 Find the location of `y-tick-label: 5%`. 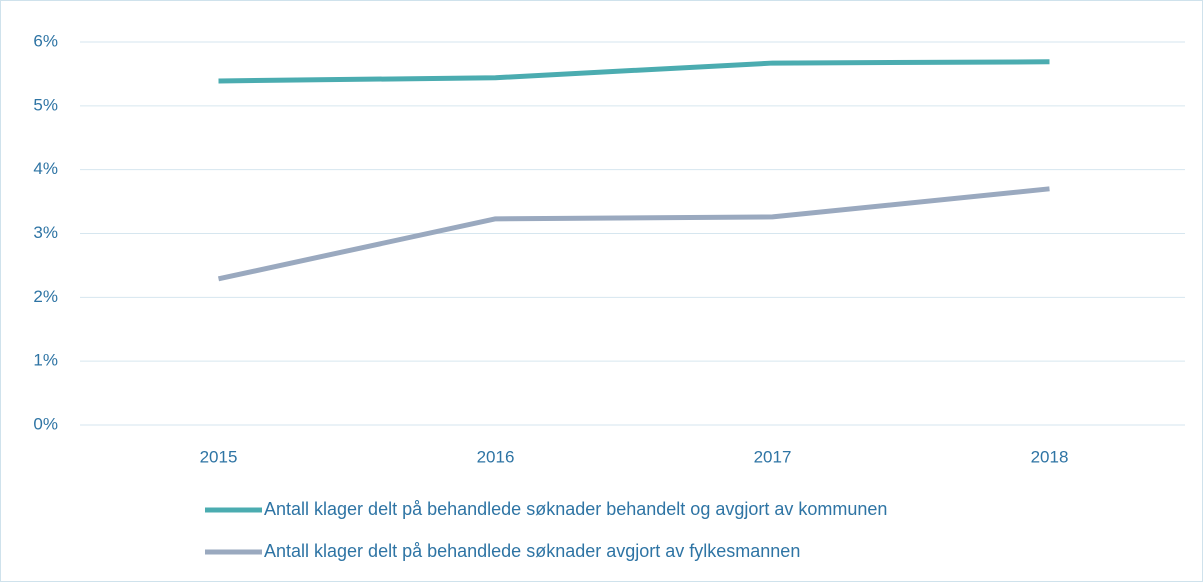

y-tick-label: 5% is located at coordinates (45, 104).